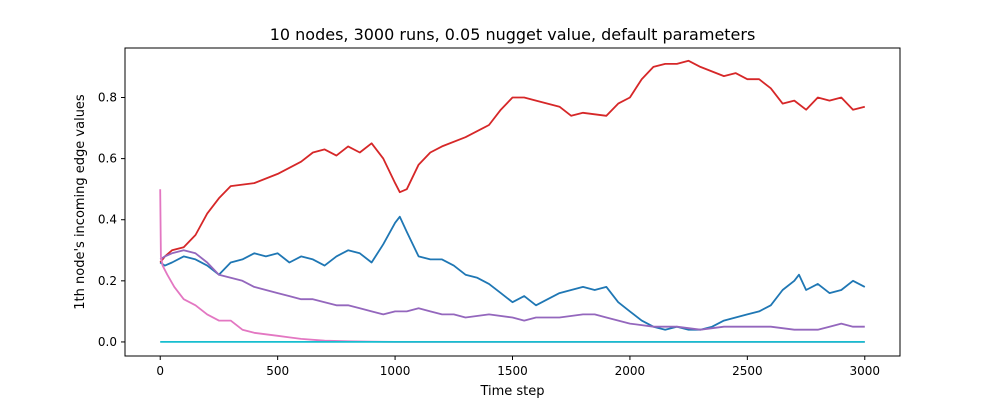  What do you see at coordinates (160, 371) in the screenshot?
I see `x-tick-label: 0` at bounding box center [160, 371].